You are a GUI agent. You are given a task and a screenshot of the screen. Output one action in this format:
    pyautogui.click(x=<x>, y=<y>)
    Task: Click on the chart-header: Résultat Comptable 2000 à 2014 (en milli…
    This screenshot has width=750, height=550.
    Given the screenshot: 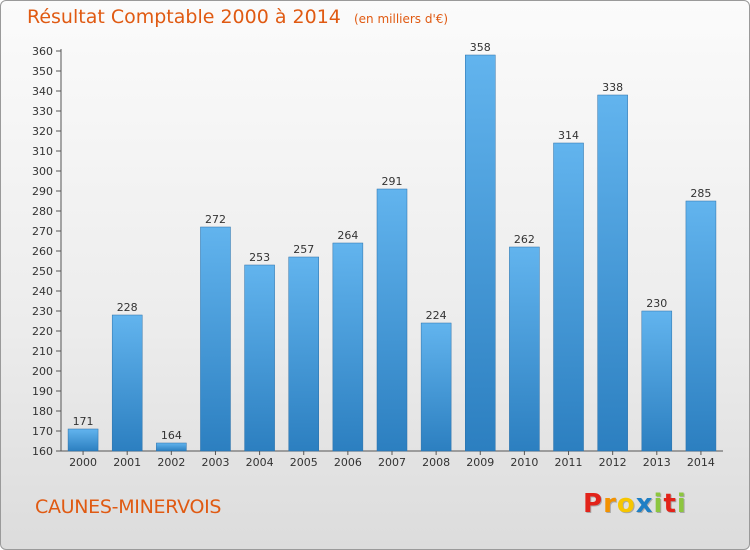 What is the action you would take?
    pyautogui.click(x=237, y=17)
    